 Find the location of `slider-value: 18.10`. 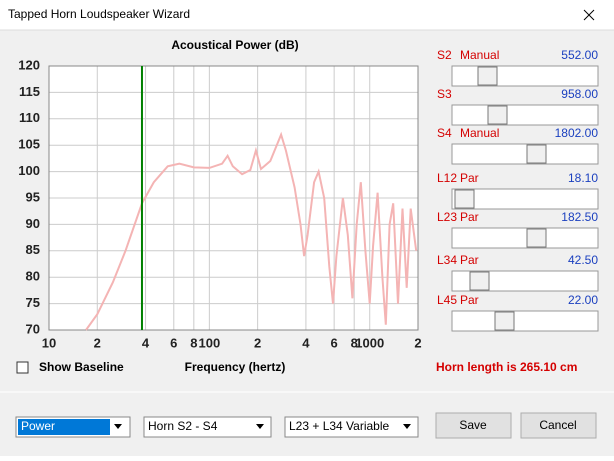

slider-value: 18.10 is located at coordinates (583, 178).